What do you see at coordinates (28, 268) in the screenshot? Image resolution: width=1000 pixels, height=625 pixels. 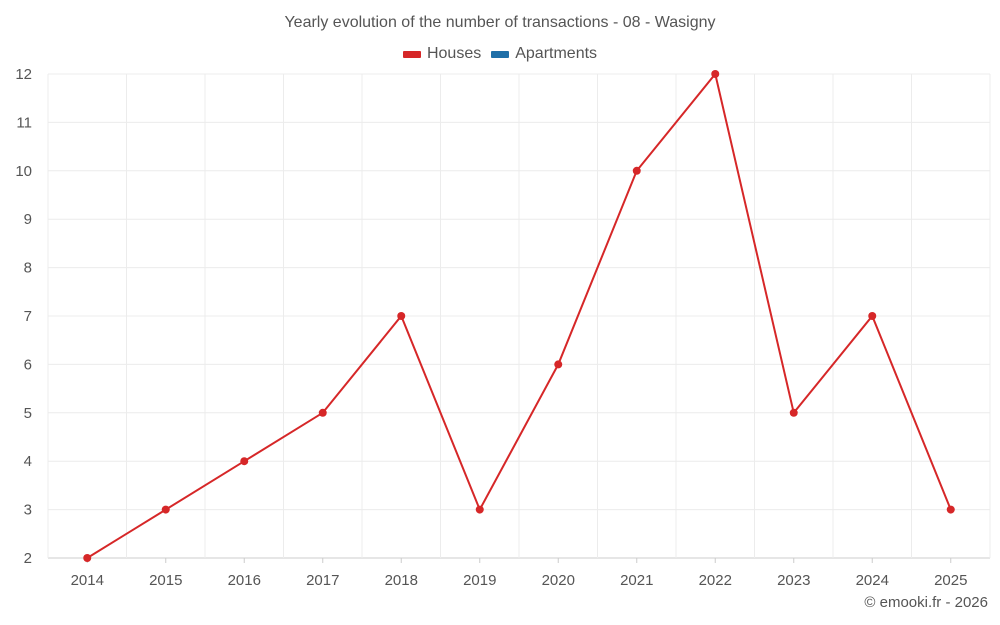 I see `y-tick-label: 8` at bounding box center [28, 268].